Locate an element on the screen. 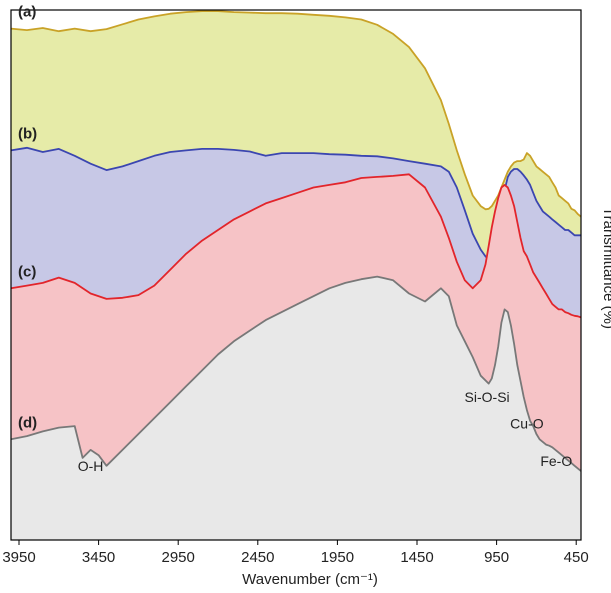 The width and height of the screenshot is (611, 593). x-axis-label: Wavenumber (cm⁻¹) is located at coordinates (310, 579).